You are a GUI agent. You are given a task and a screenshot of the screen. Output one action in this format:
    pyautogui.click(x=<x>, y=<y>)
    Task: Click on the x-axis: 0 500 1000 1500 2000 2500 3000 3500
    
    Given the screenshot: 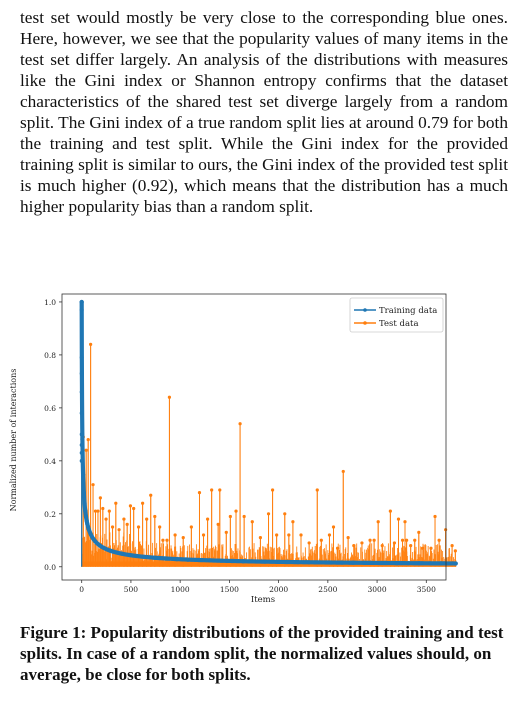 What is the action you would take?
    pyautogui.click(x=257, y=587)
    